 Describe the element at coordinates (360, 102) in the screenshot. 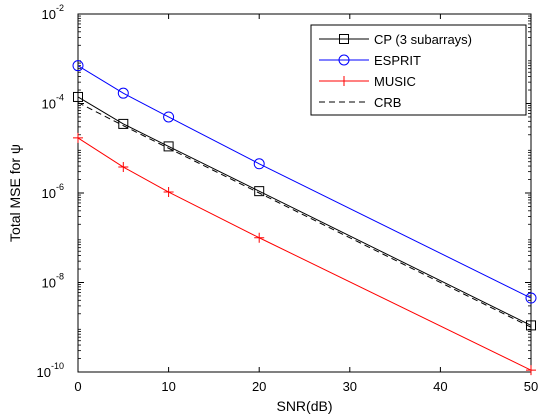

I see `legend-item: CRB` at that location.